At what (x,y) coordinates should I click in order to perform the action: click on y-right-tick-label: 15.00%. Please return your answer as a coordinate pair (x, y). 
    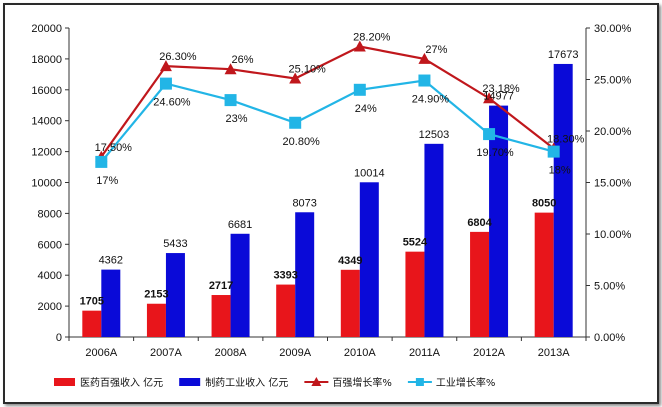
    Looking at the image, I should click on (613, 184).